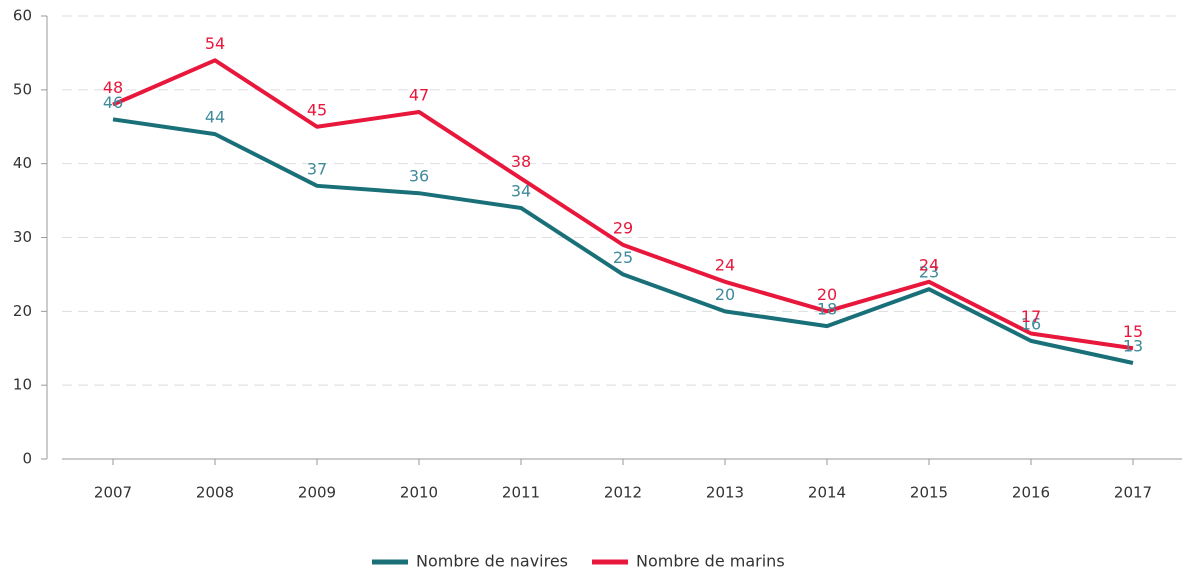 The width and height of the screenshot is (1182, 575). Describe the element at coordinates (827, 493) in the screenshot. I see `x-tick-label: 2014` at that location.